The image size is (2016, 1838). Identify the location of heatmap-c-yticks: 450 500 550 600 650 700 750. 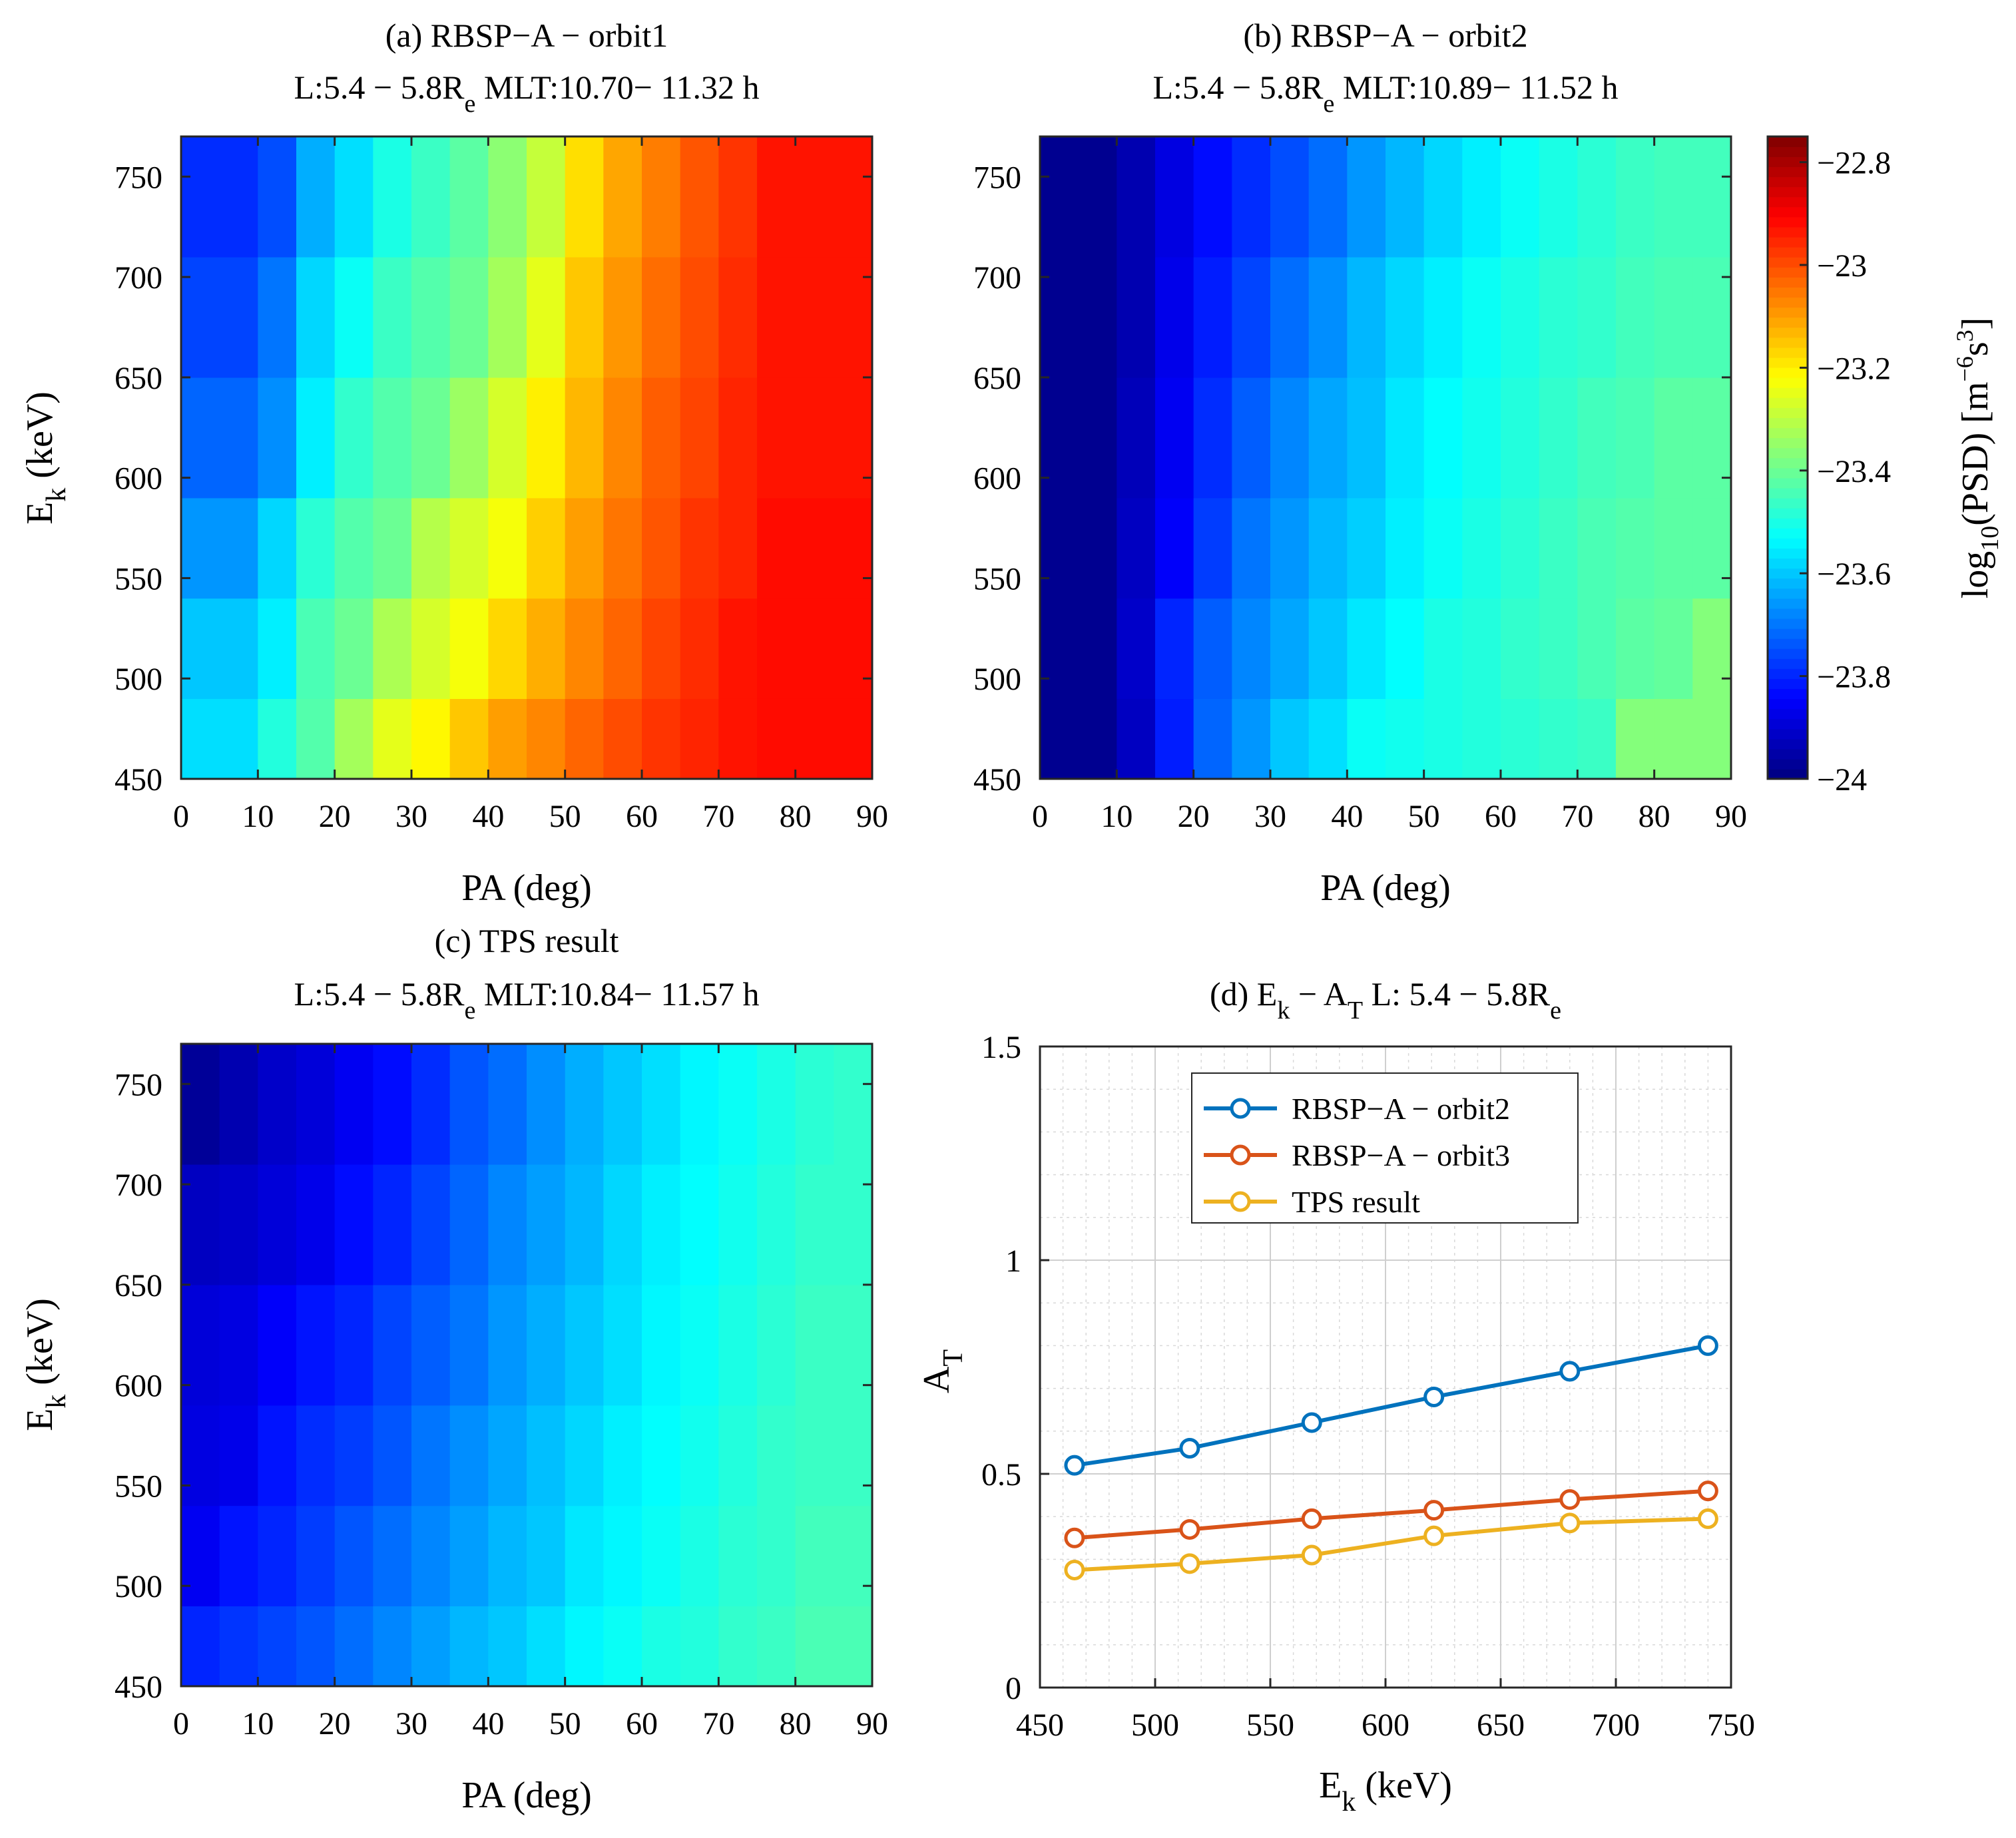
(493, 1386).